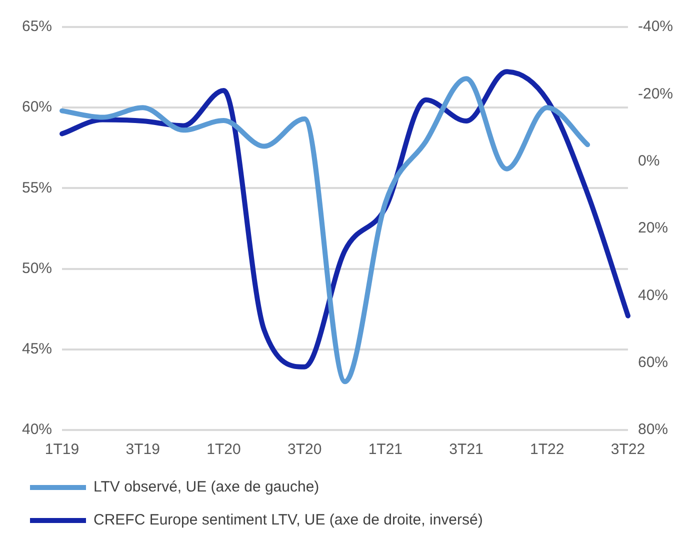  I want to click on x-tick-label: 3T19, so click(143, 449).